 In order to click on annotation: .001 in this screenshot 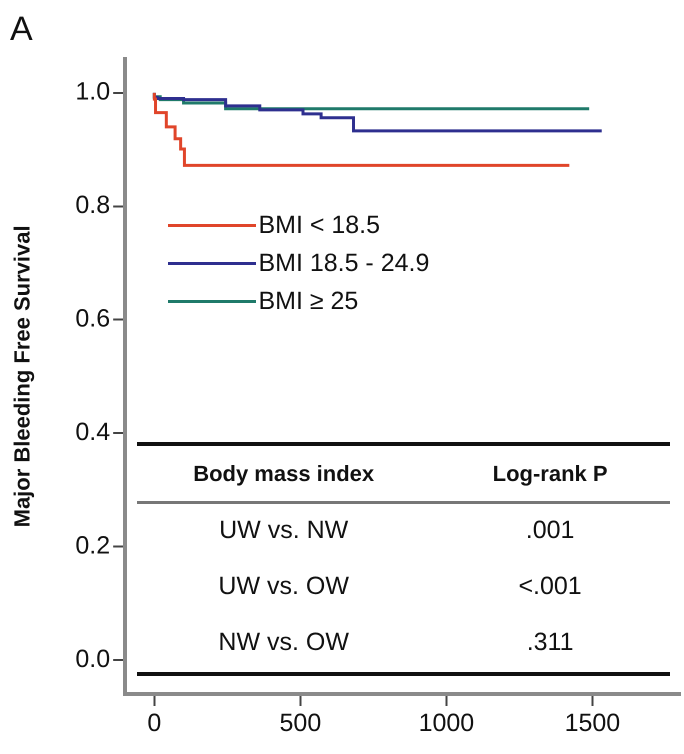, I will do `click(550, 530)`.